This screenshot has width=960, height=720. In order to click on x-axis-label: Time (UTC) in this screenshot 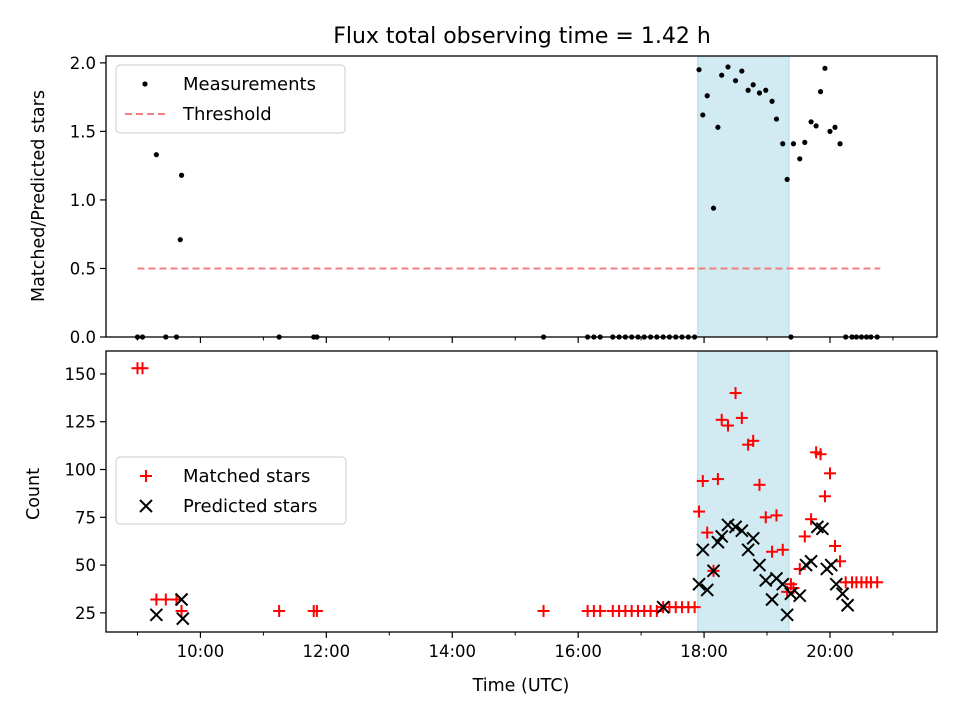, I will do `click(521, 686)`.